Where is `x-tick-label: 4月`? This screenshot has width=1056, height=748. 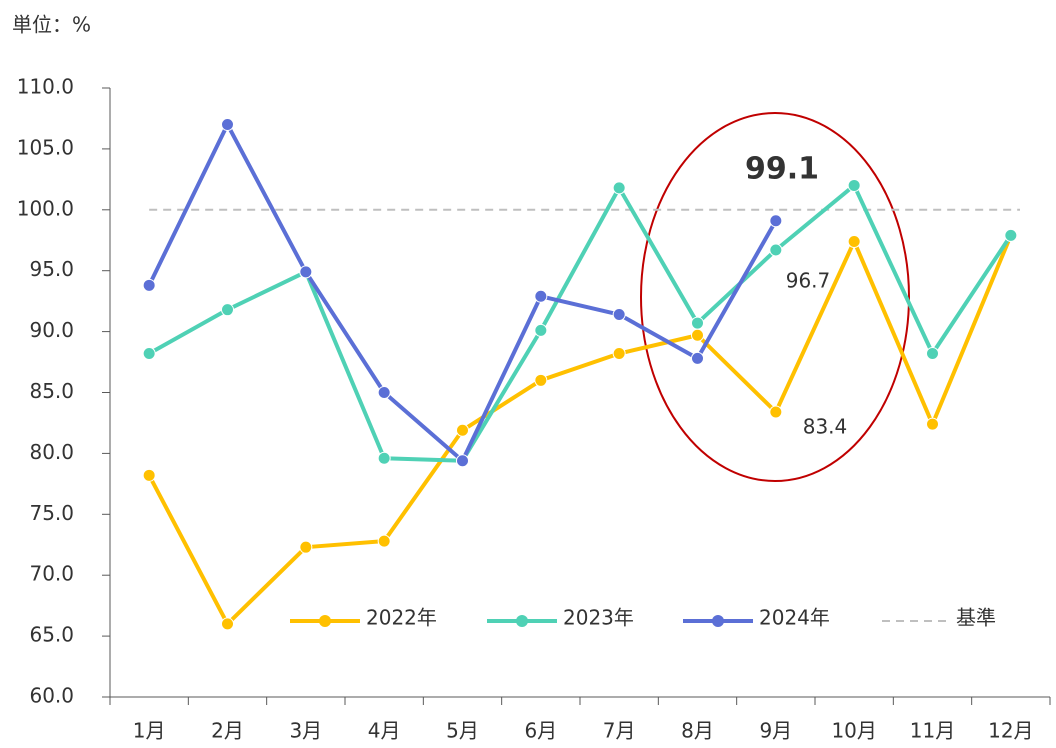 x-tick-label: 4月 is located at coordinates (384, 731).